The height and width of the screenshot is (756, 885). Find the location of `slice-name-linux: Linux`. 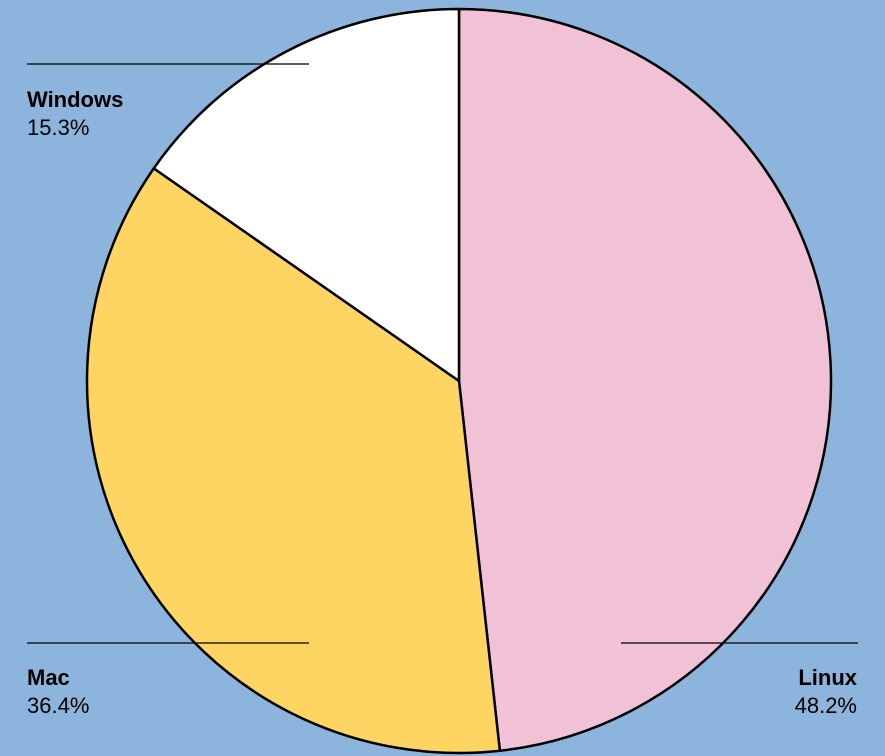

slice-name-linux: Linux is located at coordinates (827, 677).